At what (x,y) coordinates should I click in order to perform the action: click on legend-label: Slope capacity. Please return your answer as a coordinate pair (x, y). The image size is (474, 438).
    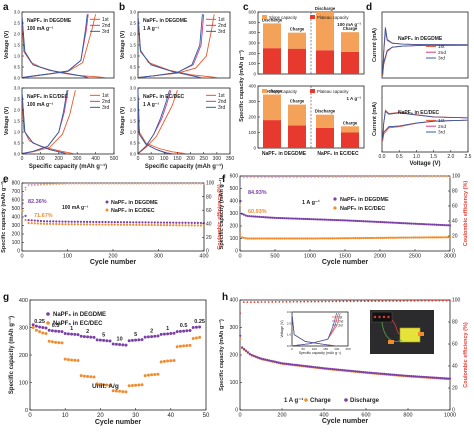
    Looking at the image, I should click on (283, 91).